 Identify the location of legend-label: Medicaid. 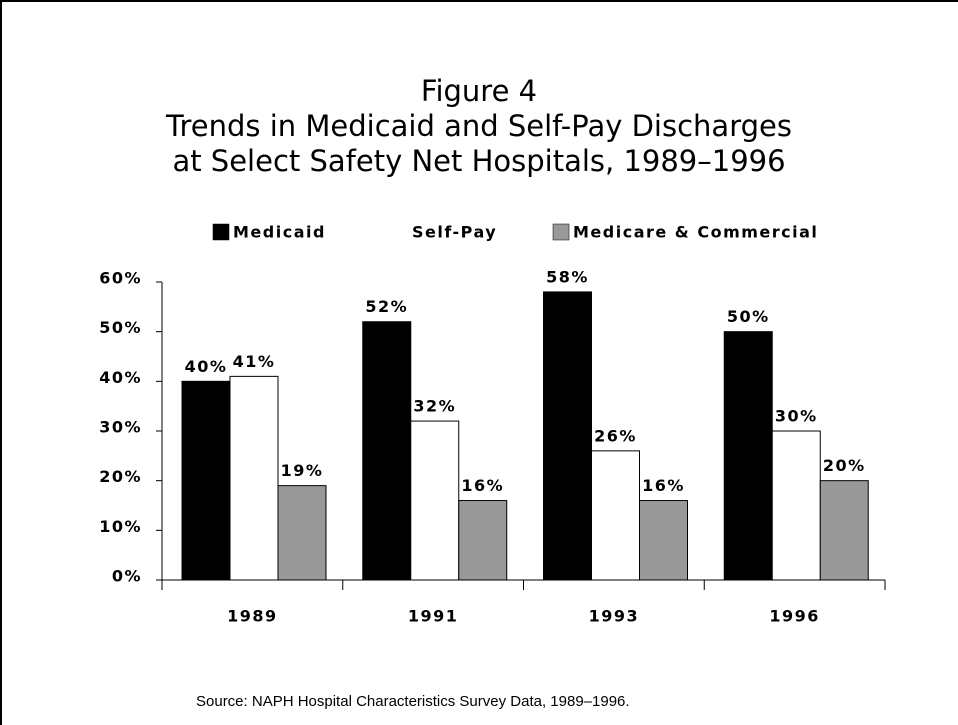
(279, 232).